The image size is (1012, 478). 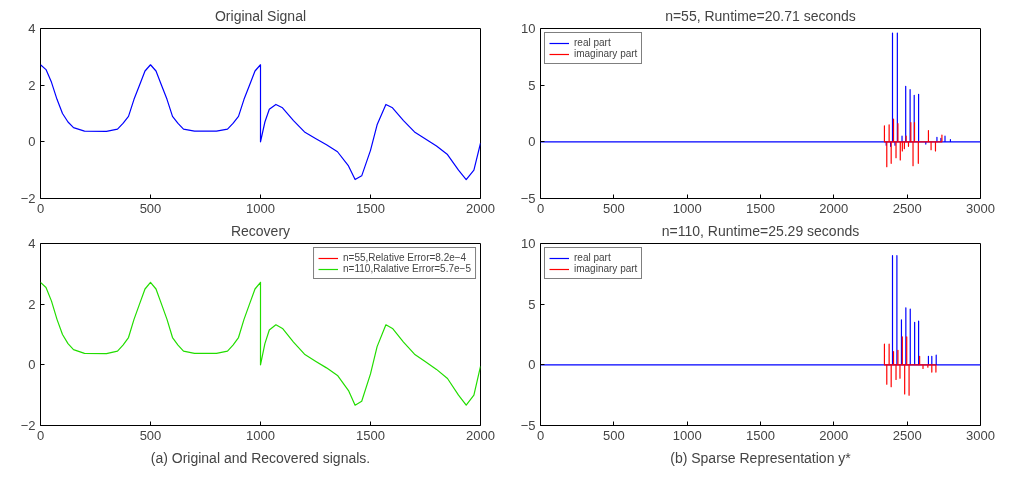 I want to click on chart-title: n=110, Runtime=25.29 seconds, so click(x=760, y=230).